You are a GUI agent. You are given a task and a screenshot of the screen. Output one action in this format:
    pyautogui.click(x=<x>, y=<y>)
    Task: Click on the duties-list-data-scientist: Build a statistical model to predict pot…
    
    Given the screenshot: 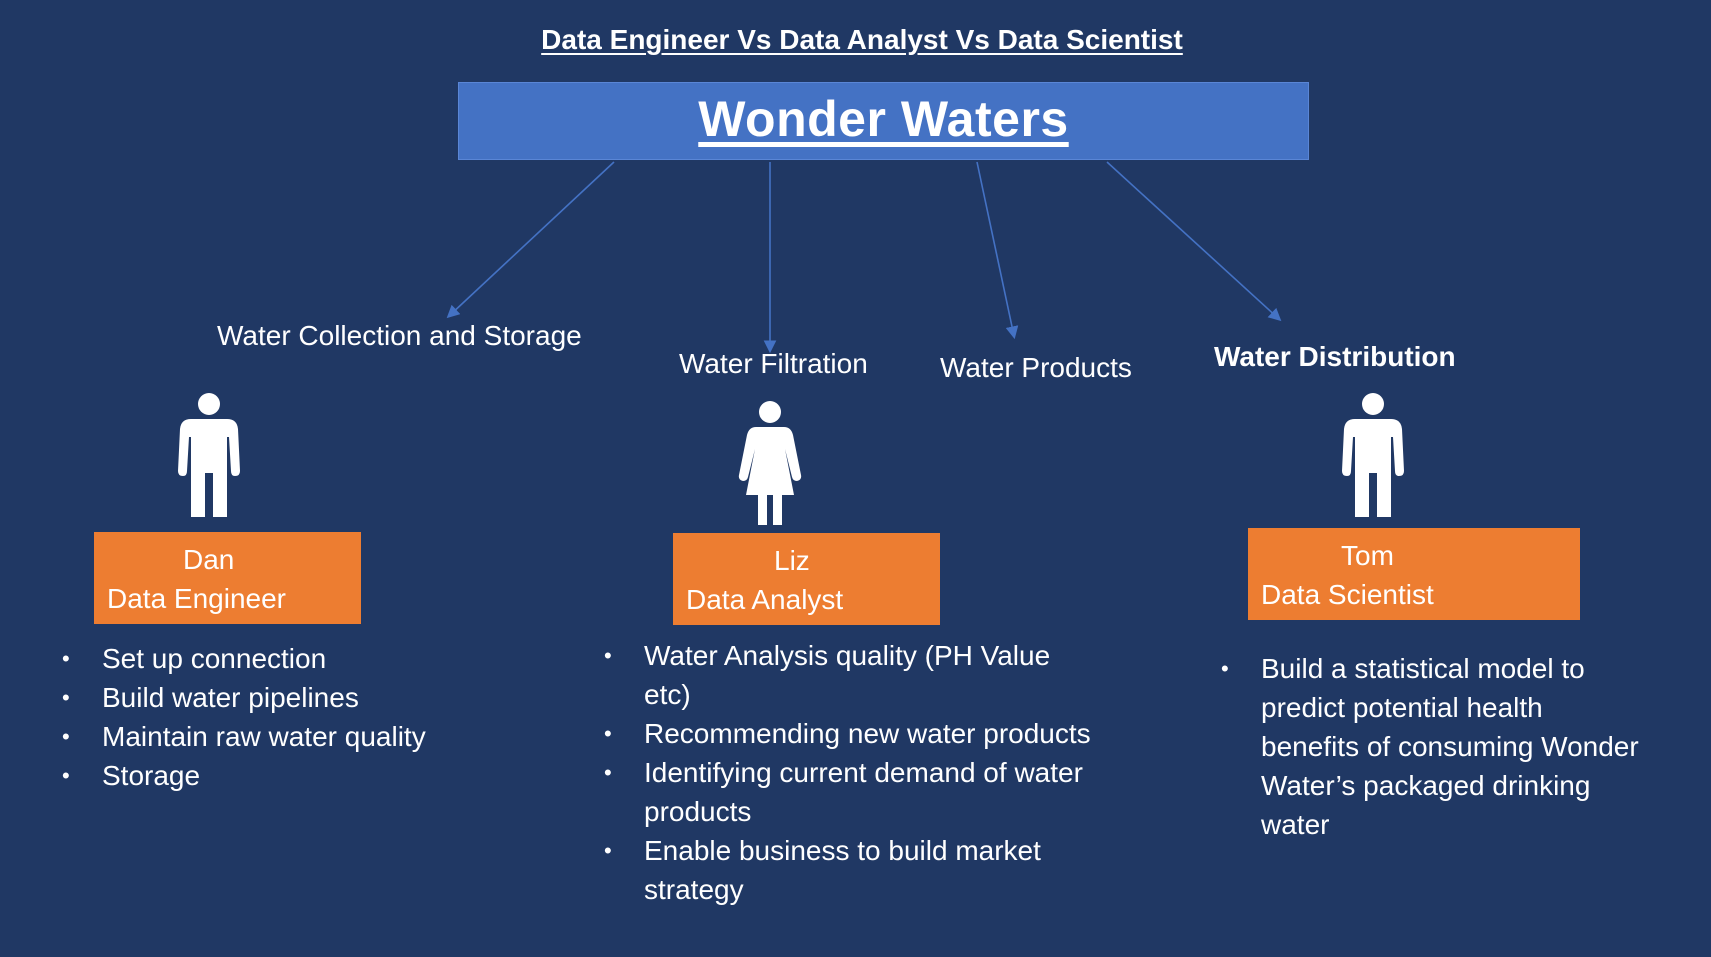 What is the action you would take?
    pyautogui.click(x=1431, y=746)
    